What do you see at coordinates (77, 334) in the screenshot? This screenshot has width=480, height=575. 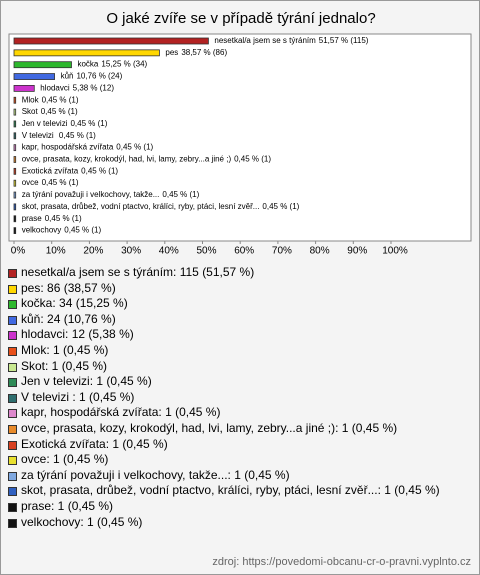 I see `legend-label: hlodavci: 12 (5,38 %)` at bounding box center [77, 334].